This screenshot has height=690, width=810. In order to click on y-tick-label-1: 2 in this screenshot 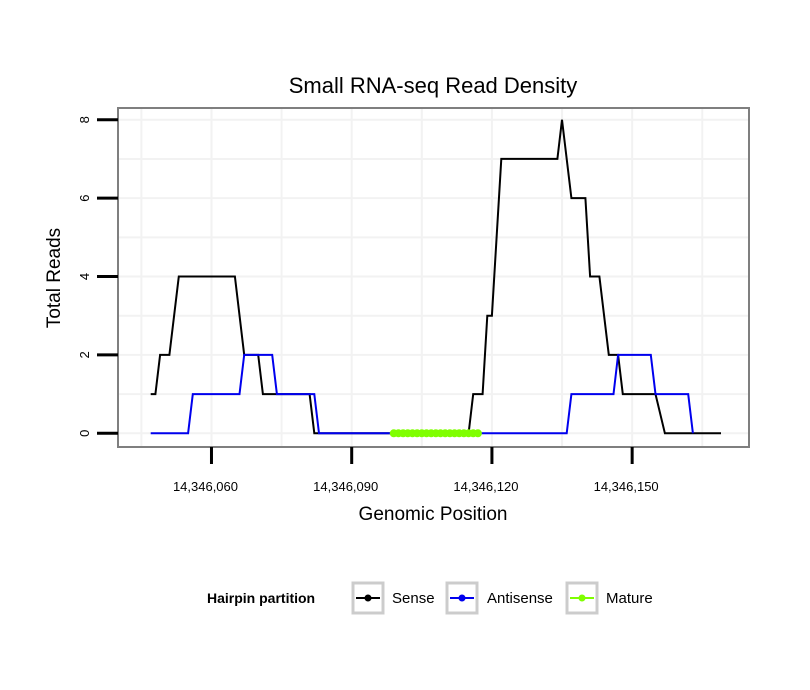, I will do `click(84, 354)`.